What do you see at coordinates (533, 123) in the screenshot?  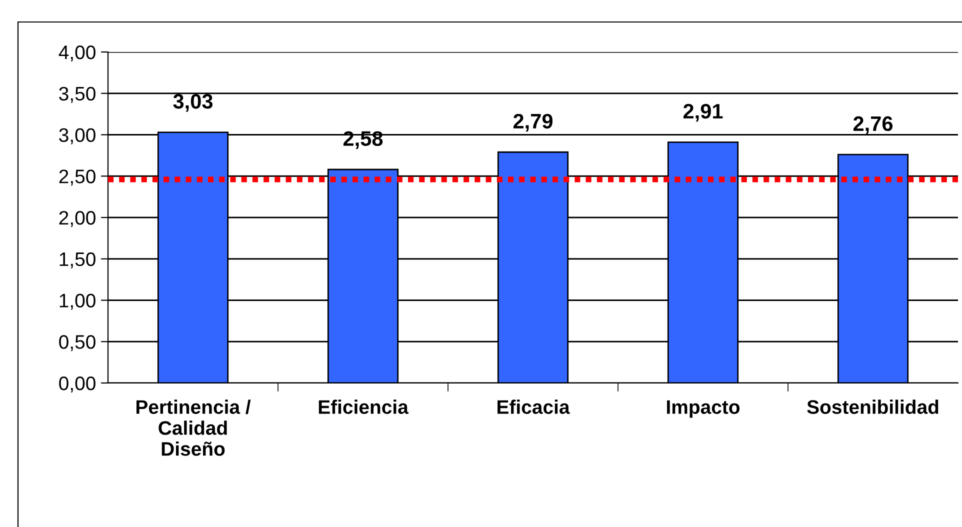 I see `data-label: 2,79` at bounding box center [533, 123].